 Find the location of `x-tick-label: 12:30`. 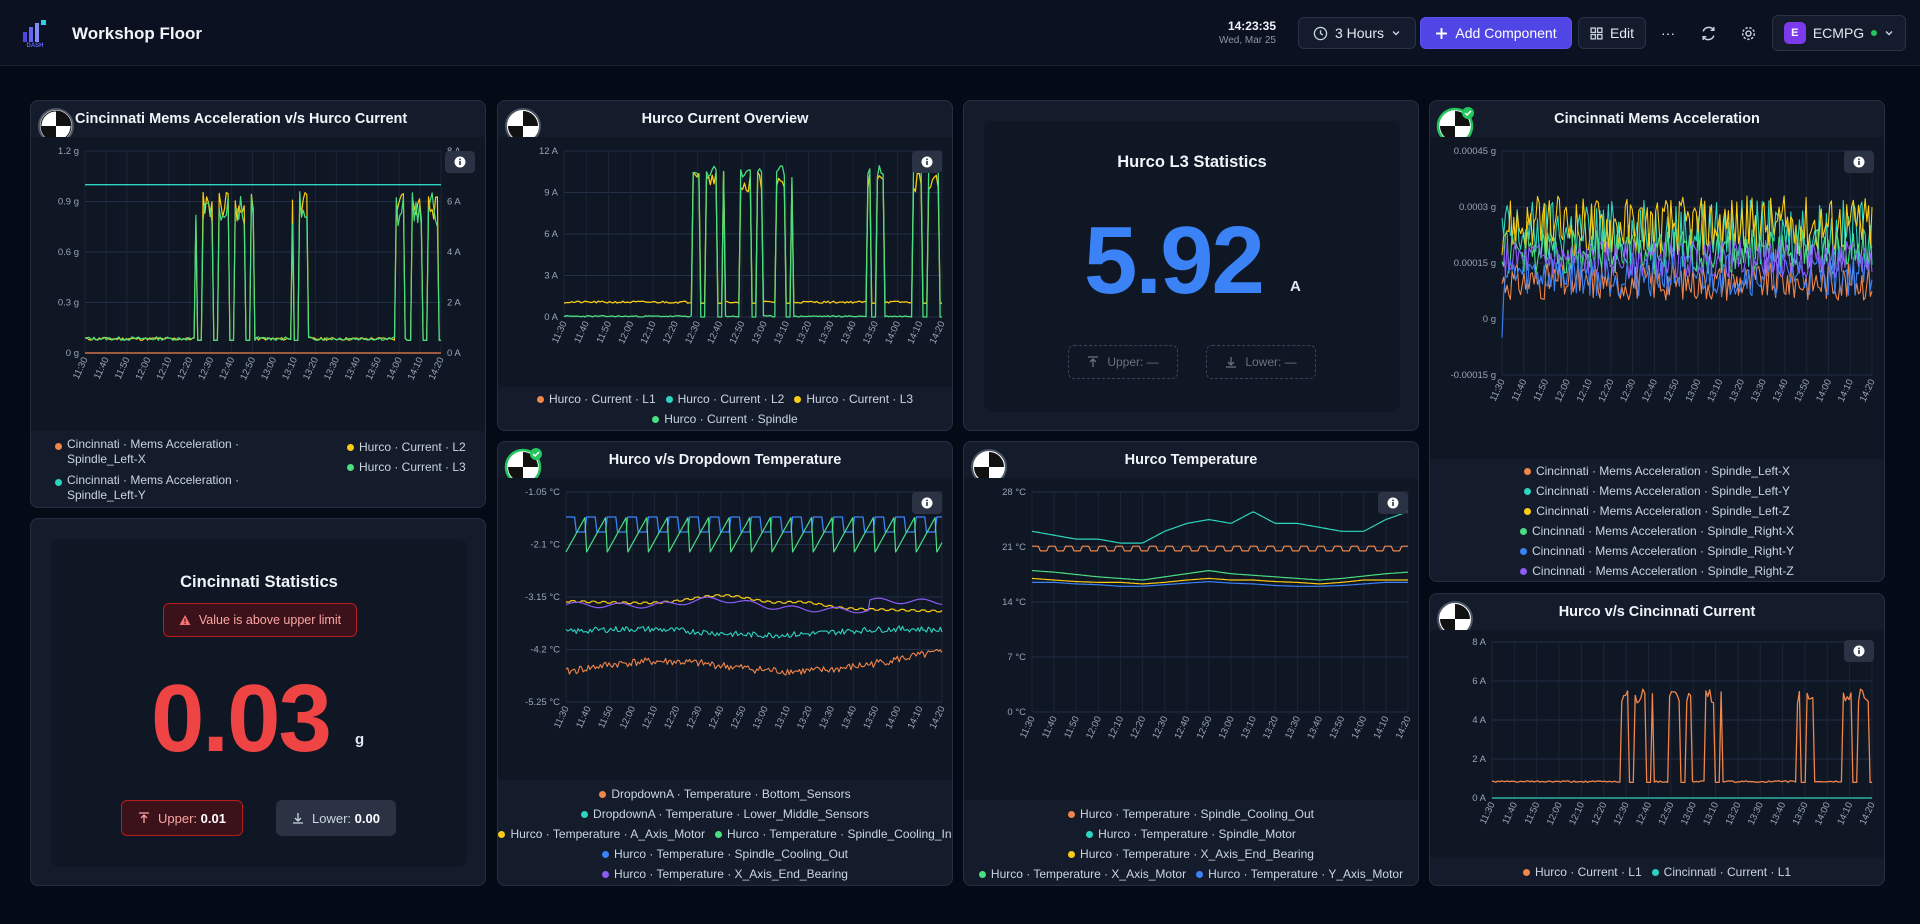

x-tick-label: 12:30 is located at coordinates (1160, 728).